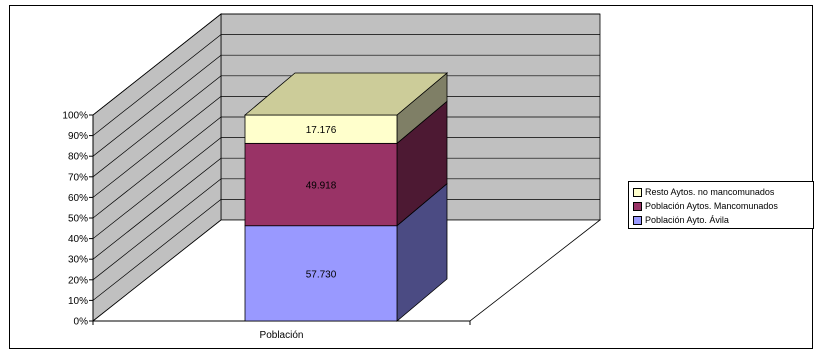 The width and height of the screenshot is (815, 352). I want to click on legend-label-mancomunados: Población Aytos. Mancomunados, so click(711, 206).